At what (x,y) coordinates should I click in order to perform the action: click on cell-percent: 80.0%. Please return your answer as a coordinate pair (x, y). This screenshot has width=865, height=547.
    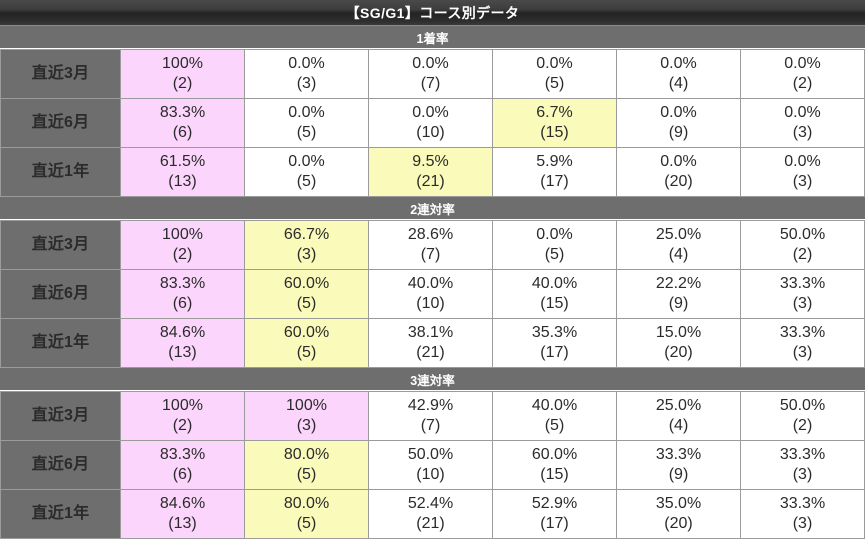
    Looking at the image, I should click on (306, 455).